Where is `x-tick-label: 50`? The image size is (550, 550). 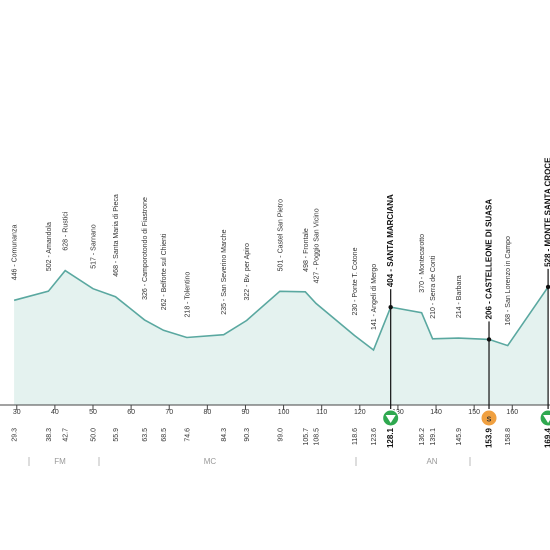
x-tick-label: 50 is located at coordinates (93, 412).